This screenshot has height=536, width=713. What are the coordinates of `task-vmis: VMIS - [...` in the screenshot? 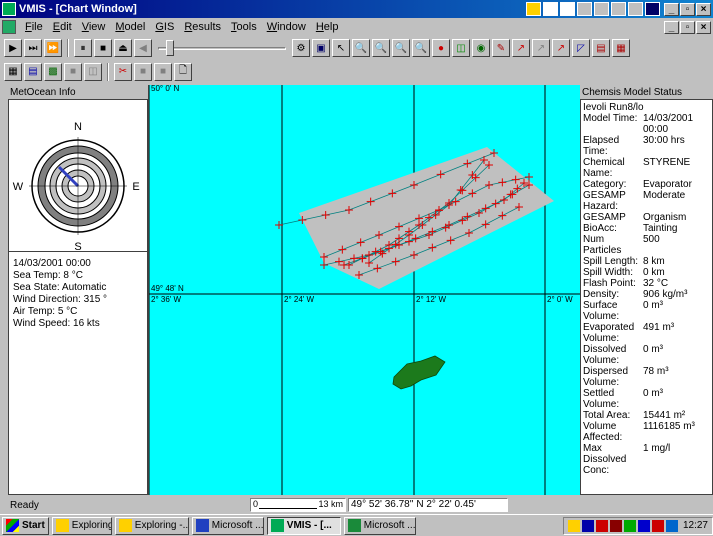 It's located at (303, 525).